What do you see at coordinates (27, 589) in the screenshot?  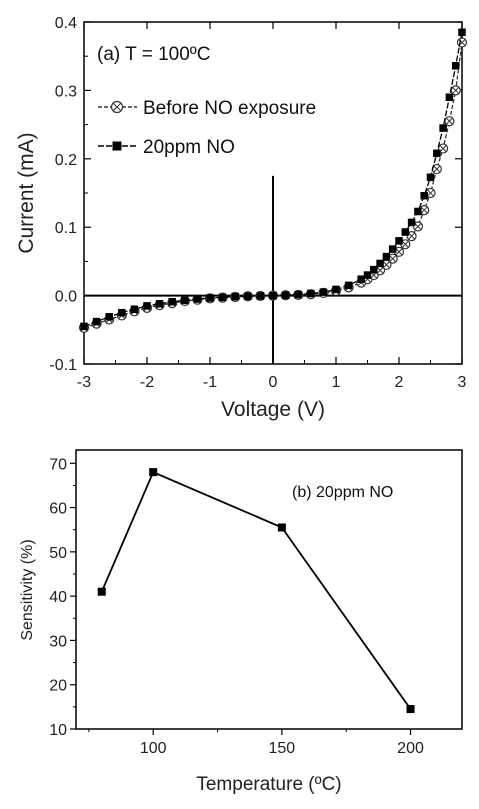 I see `panel-b-y-axis-label: Sensitivity (%)` at bounding box center [27, 589].